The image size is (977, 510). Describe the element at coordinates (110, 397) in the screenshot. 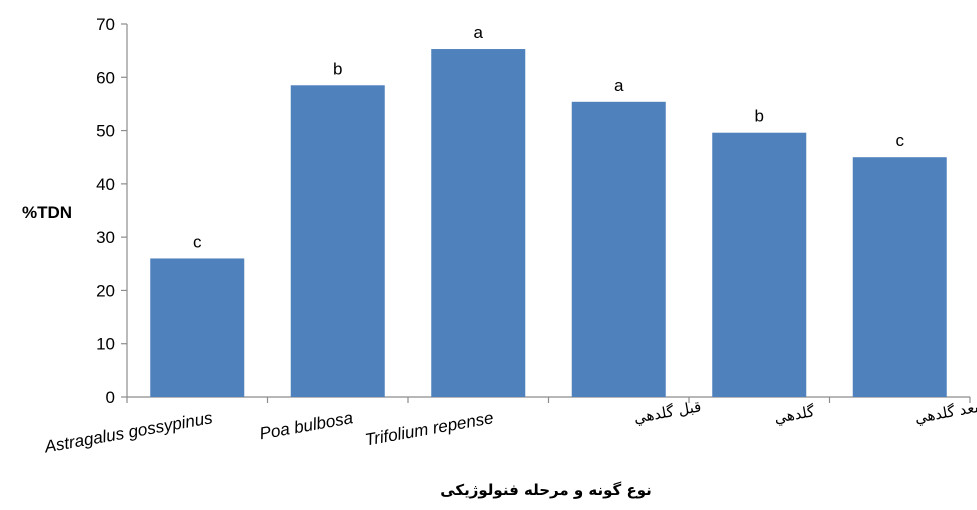

I see `y-tick-label: 0` at that location.